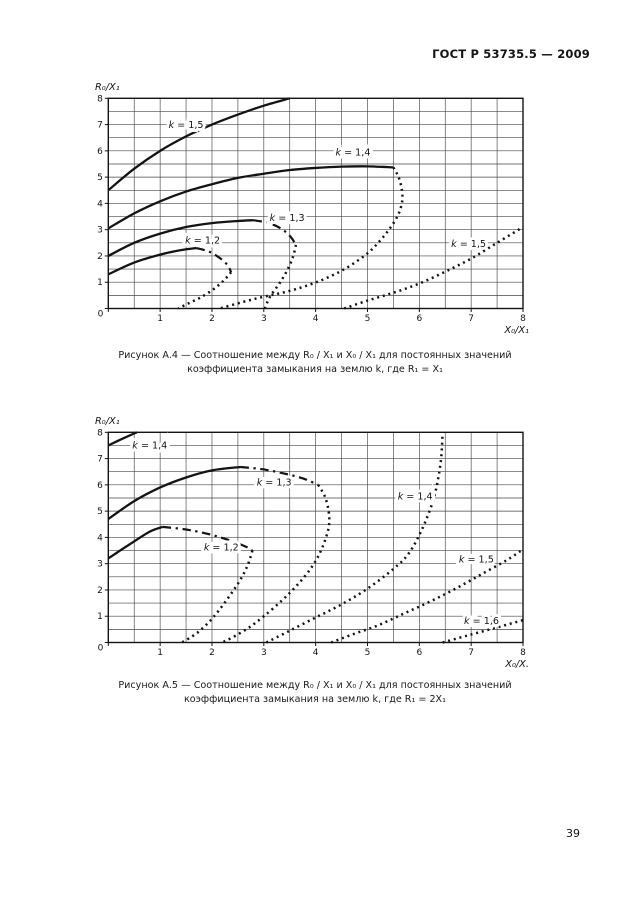  I want to click on page-number: 39, so click(573, 833).